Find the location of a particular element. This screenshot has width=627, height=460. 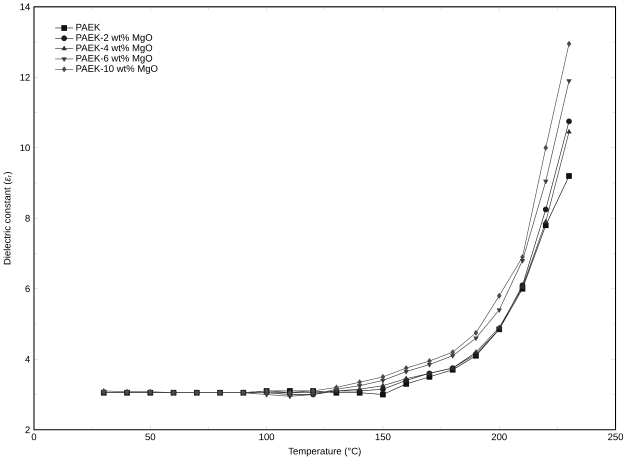

y-tick-label: 10 is located at coordinates (25, 148).